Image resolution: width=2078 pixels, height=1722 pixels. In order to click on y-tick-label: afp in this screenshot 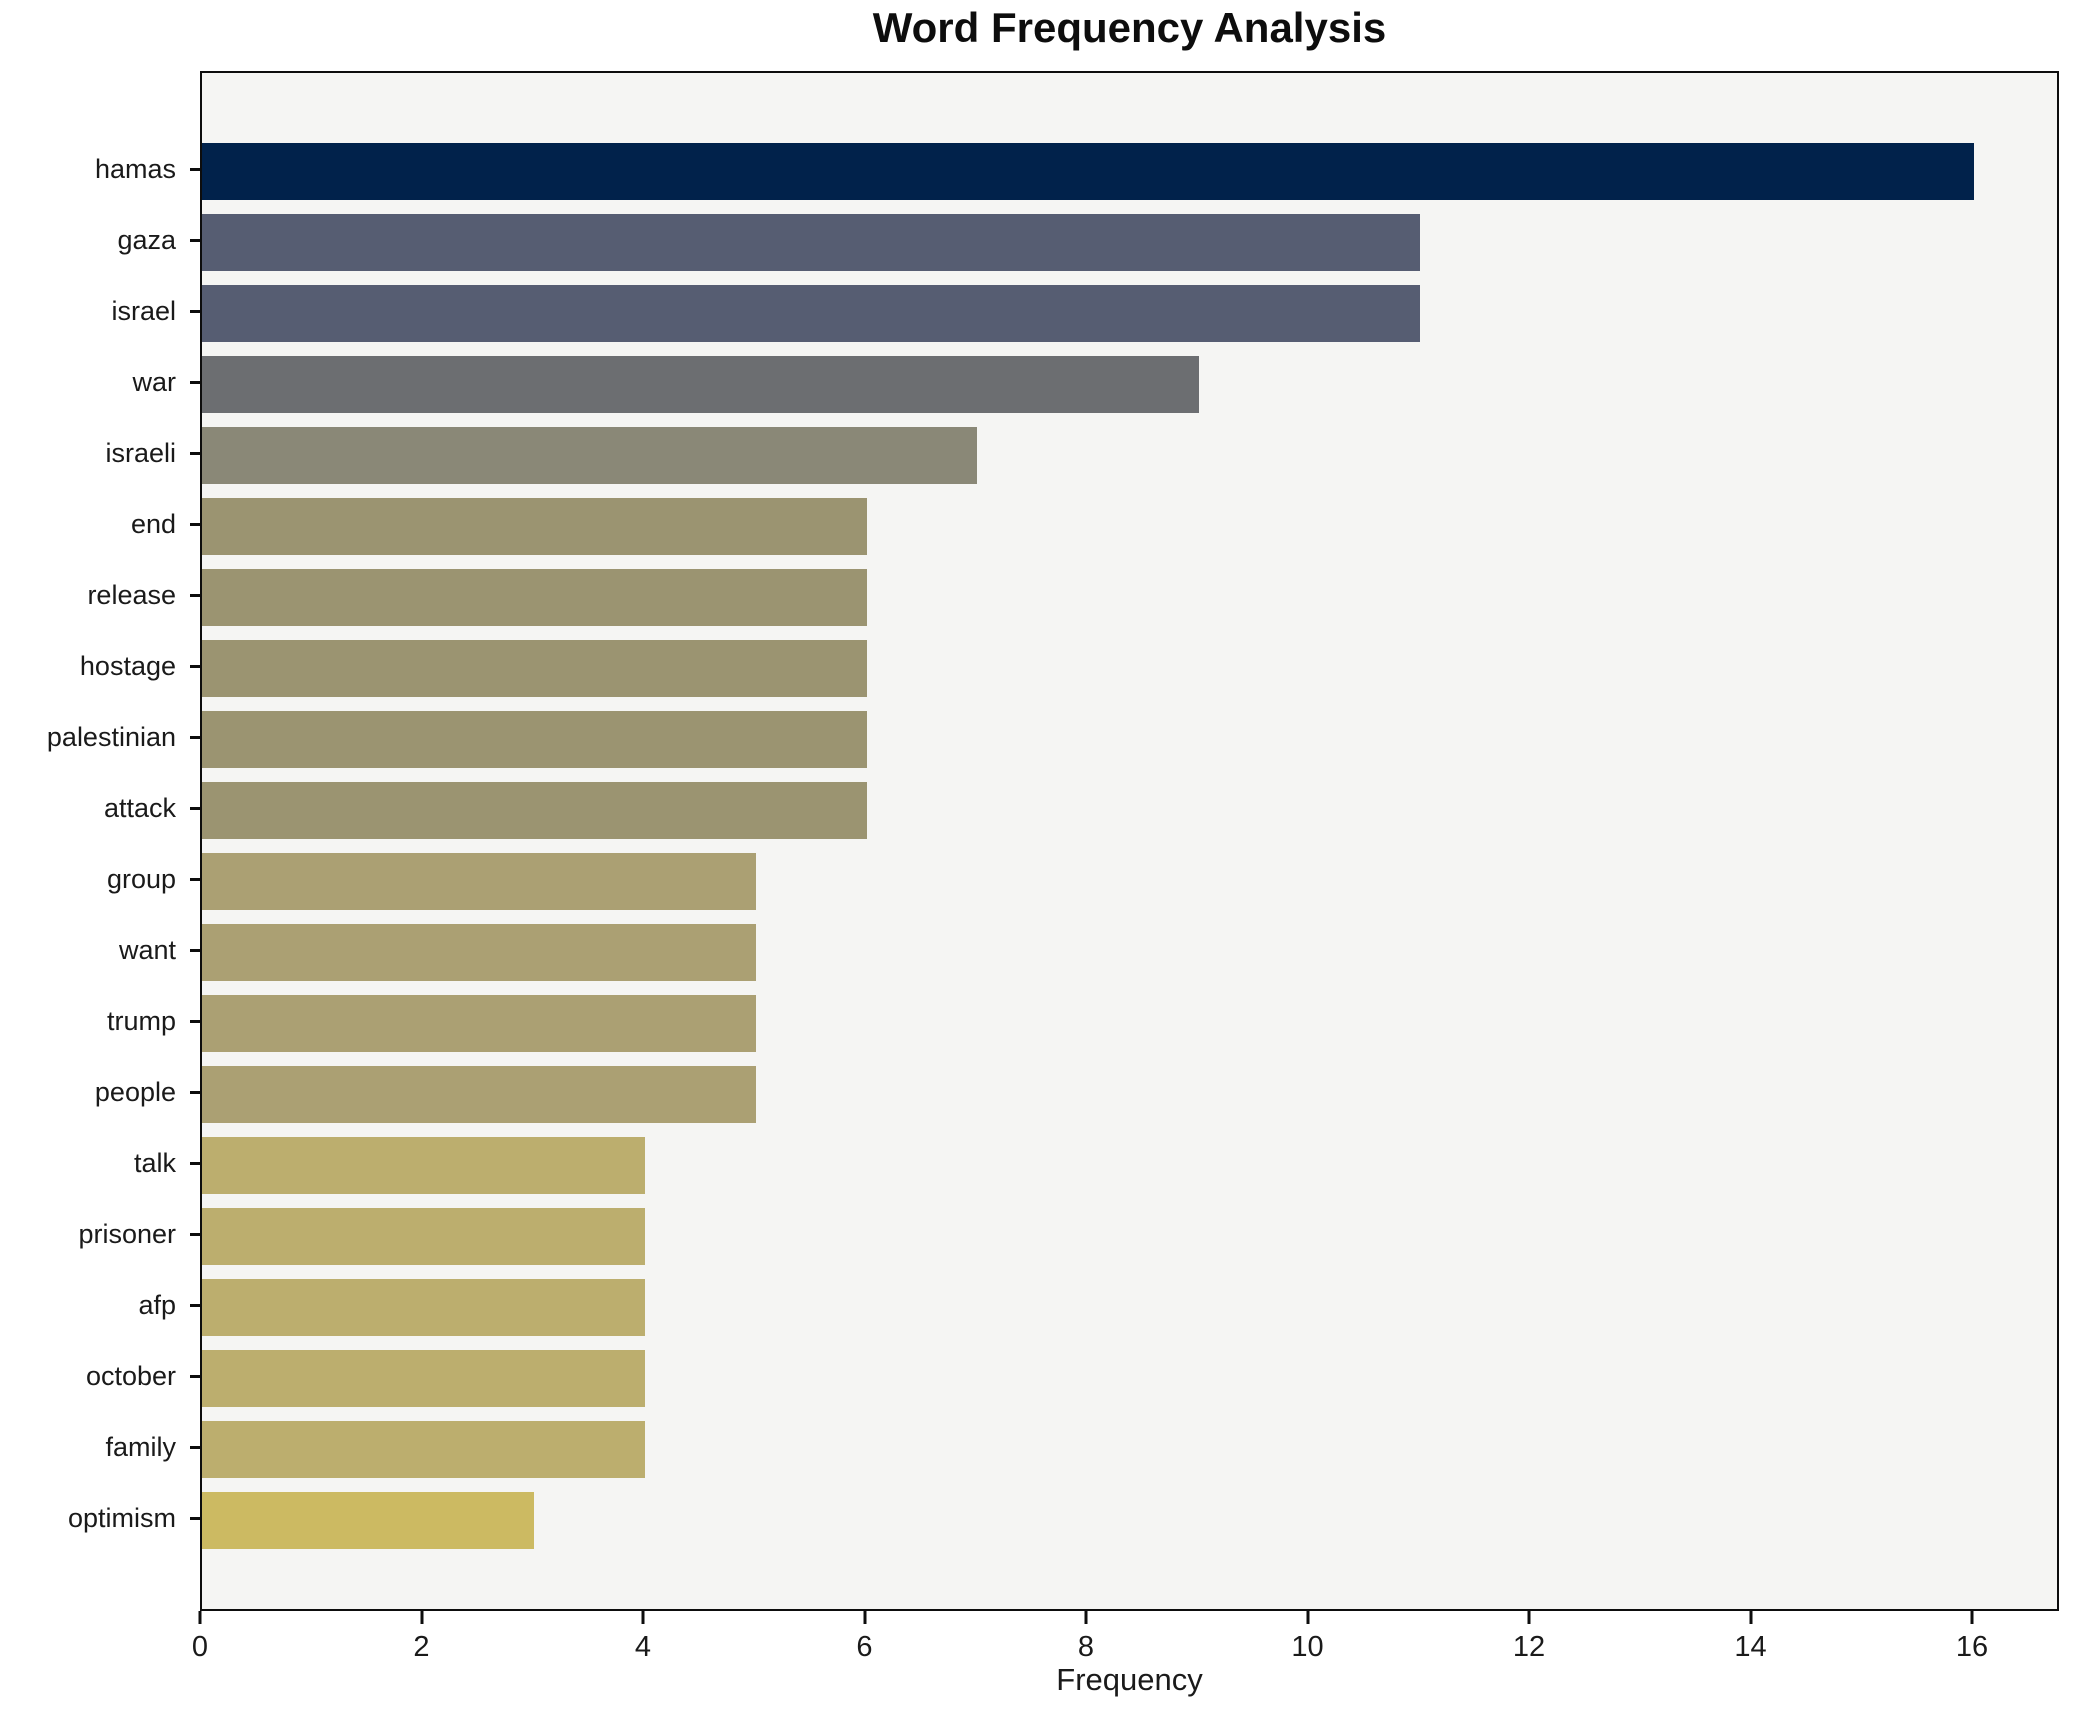, I will do `click(157, 1305)`.